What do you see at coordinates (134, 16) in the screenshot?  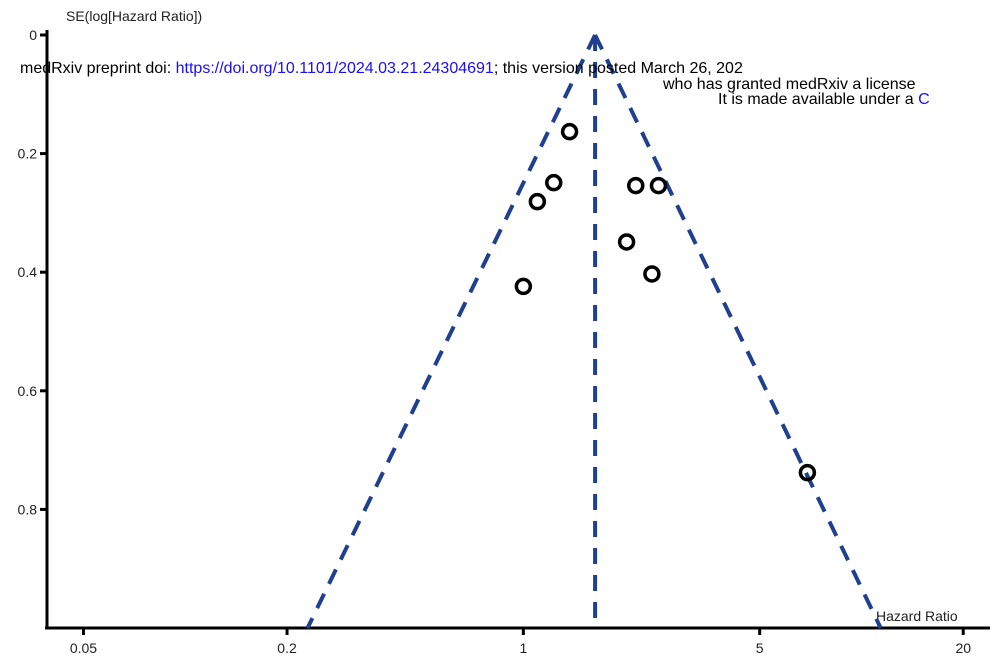 I see `y-axis-label: SE(log[Hazard Ratio])` at bounding box center [134, 16].